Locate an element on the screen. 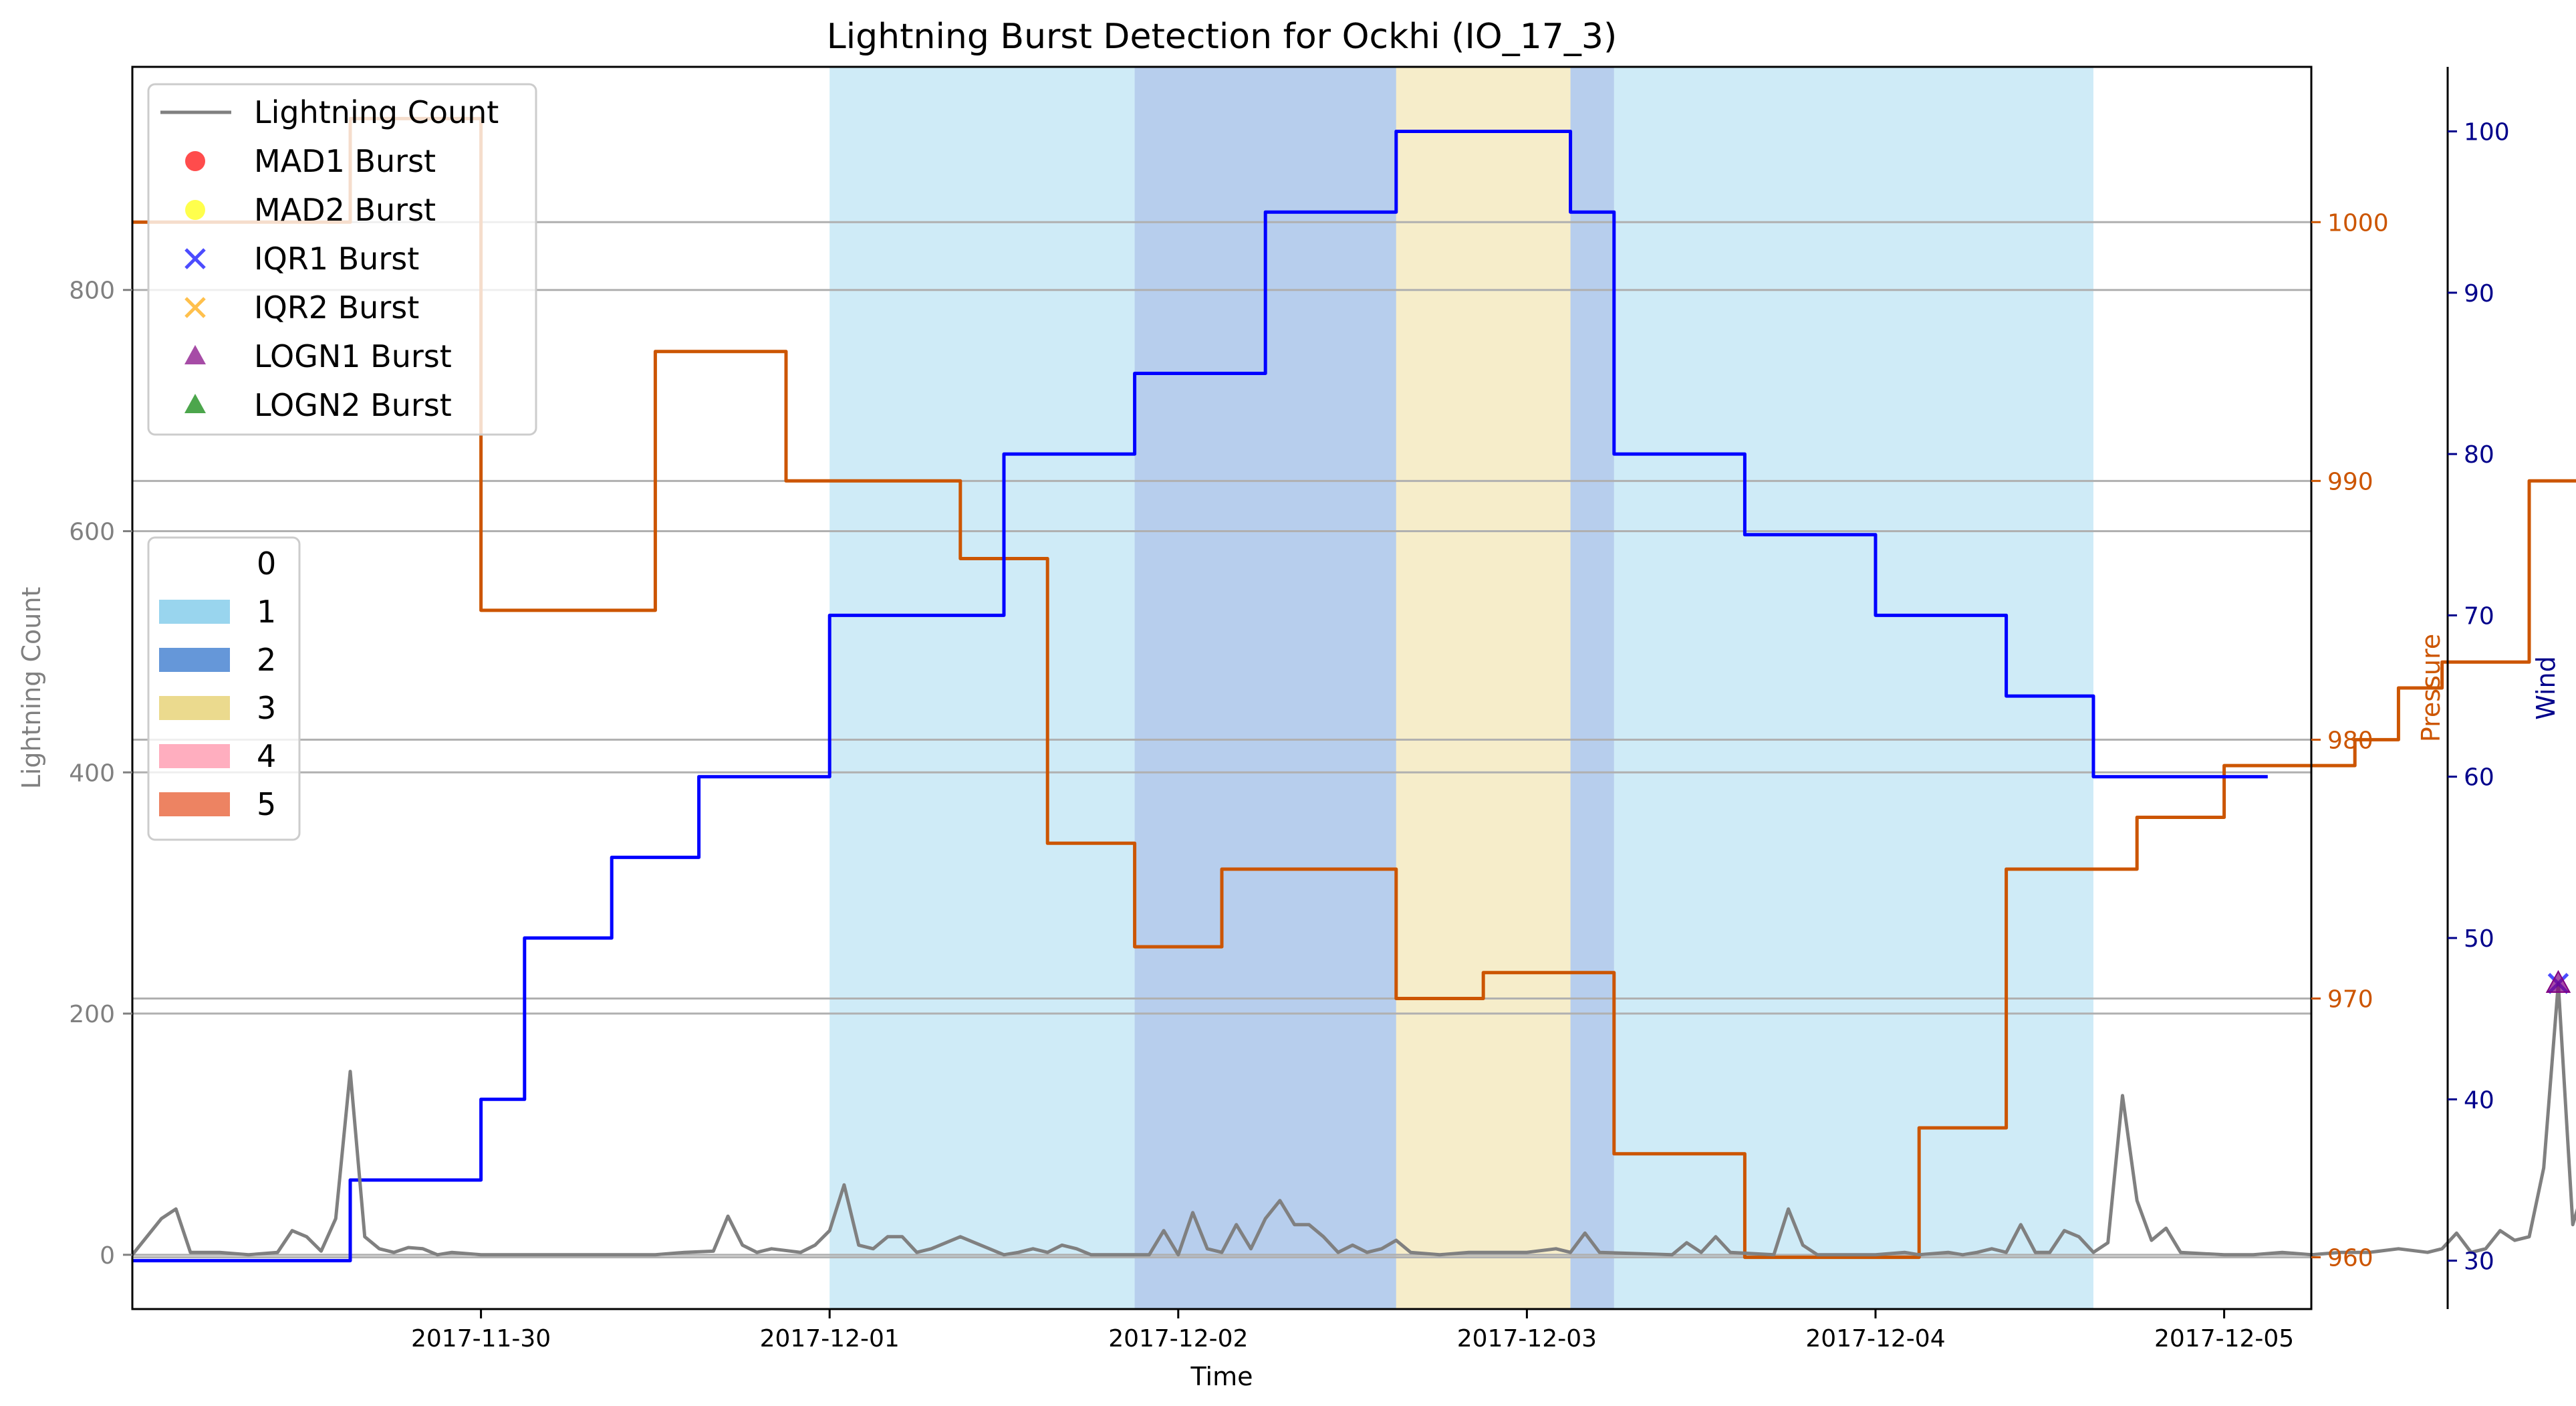 The height and width of the screenshot is (1406, 2576). legend-entry-label: MAD1 Burst is located at coordinates (345, 161).